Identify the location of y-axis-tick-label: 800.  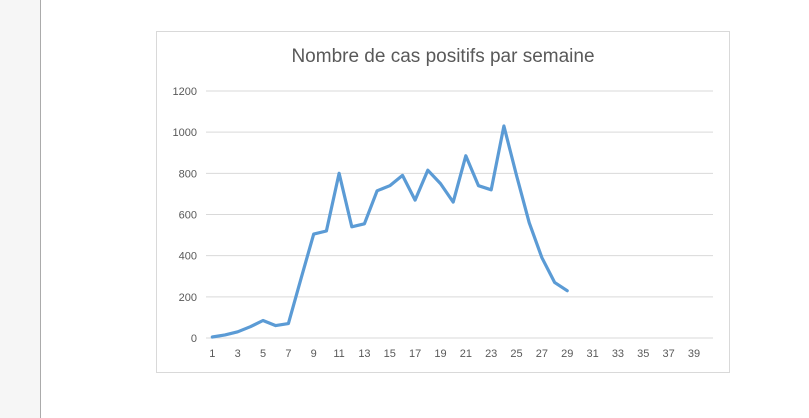
(188, 174).